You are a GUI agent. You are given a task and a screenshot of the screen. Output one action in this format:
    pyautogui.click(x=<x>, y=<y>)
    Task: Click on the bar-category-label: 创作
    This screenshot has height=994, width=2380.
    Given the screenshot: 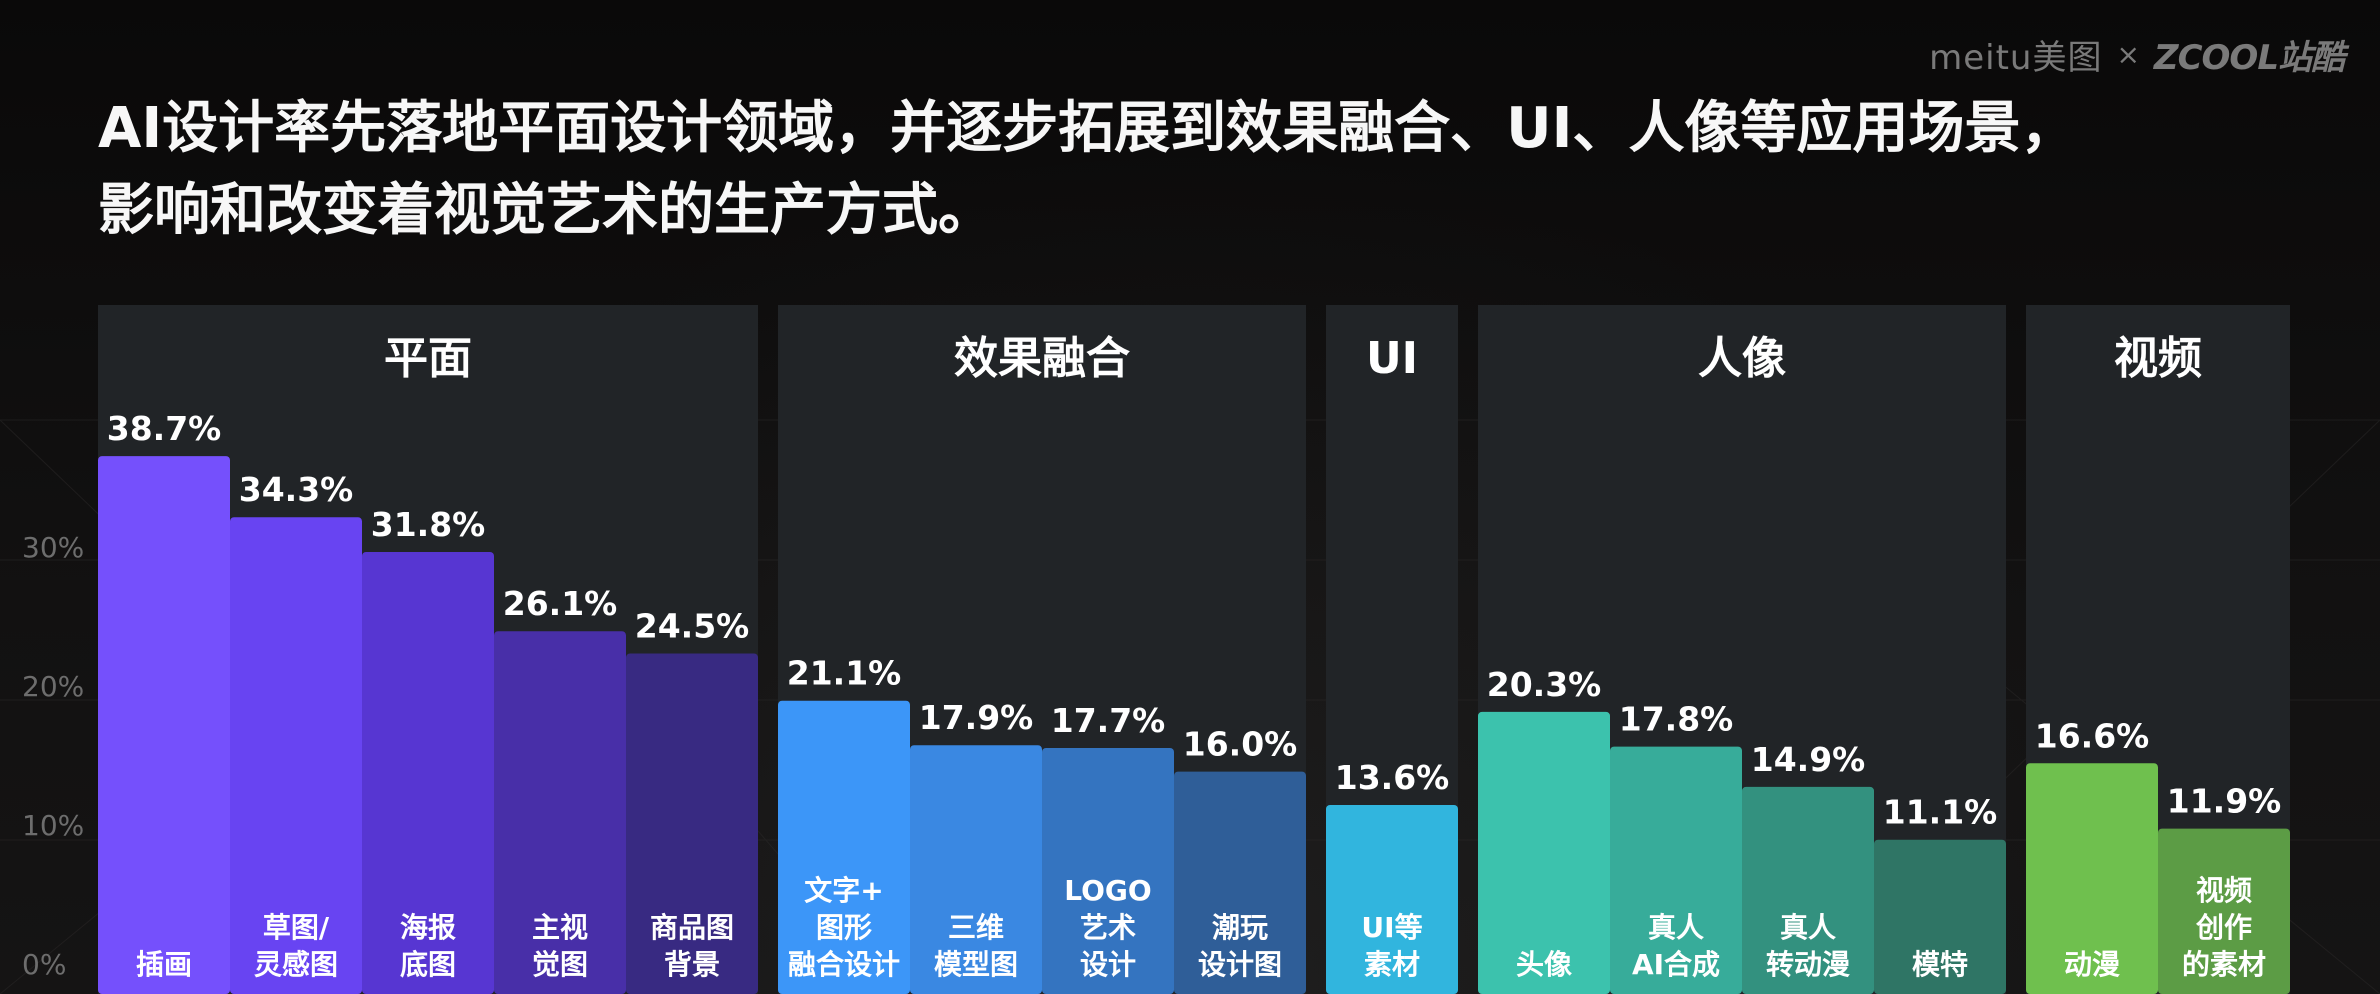 What is the action you would take?
    pyautogui.click(x=2223, y=927)
    